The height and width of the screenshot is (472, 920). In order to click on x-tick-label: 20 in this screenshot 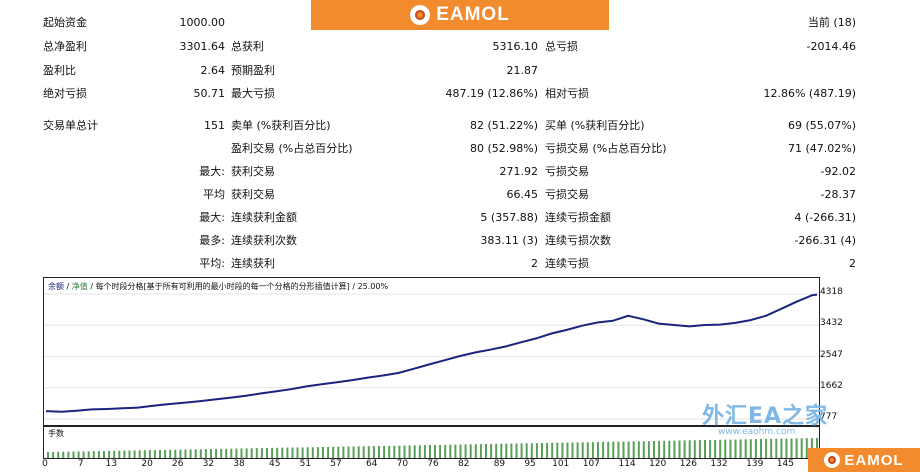, I will do `click(147, 464)`.